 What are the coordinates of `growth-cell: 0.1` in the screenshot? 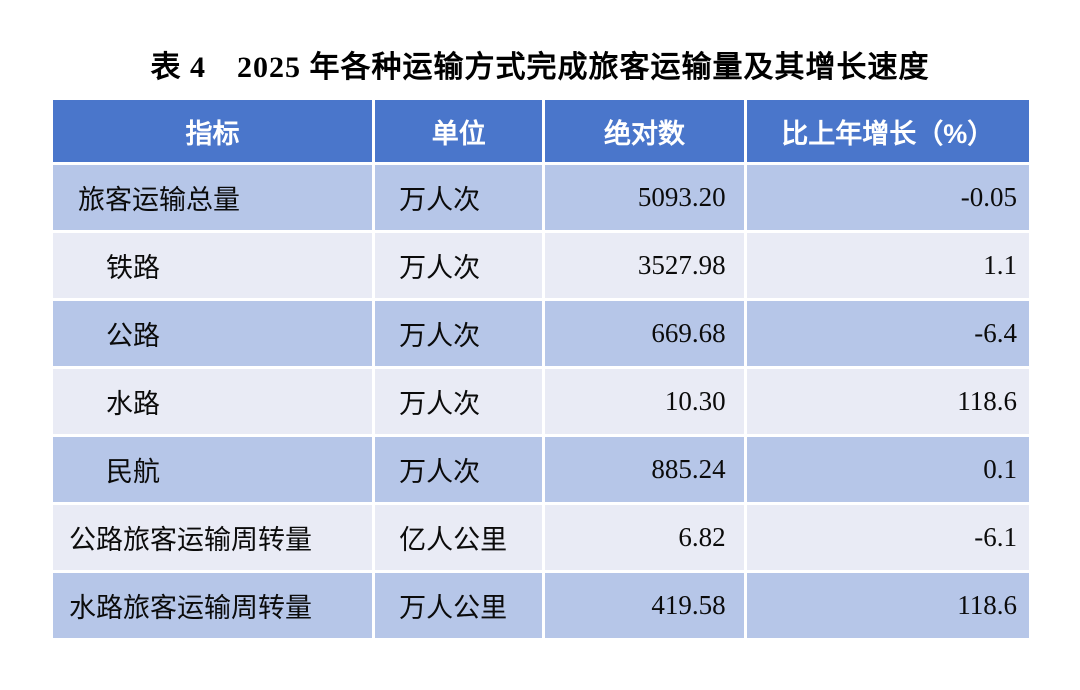 It's located at (887, 469).